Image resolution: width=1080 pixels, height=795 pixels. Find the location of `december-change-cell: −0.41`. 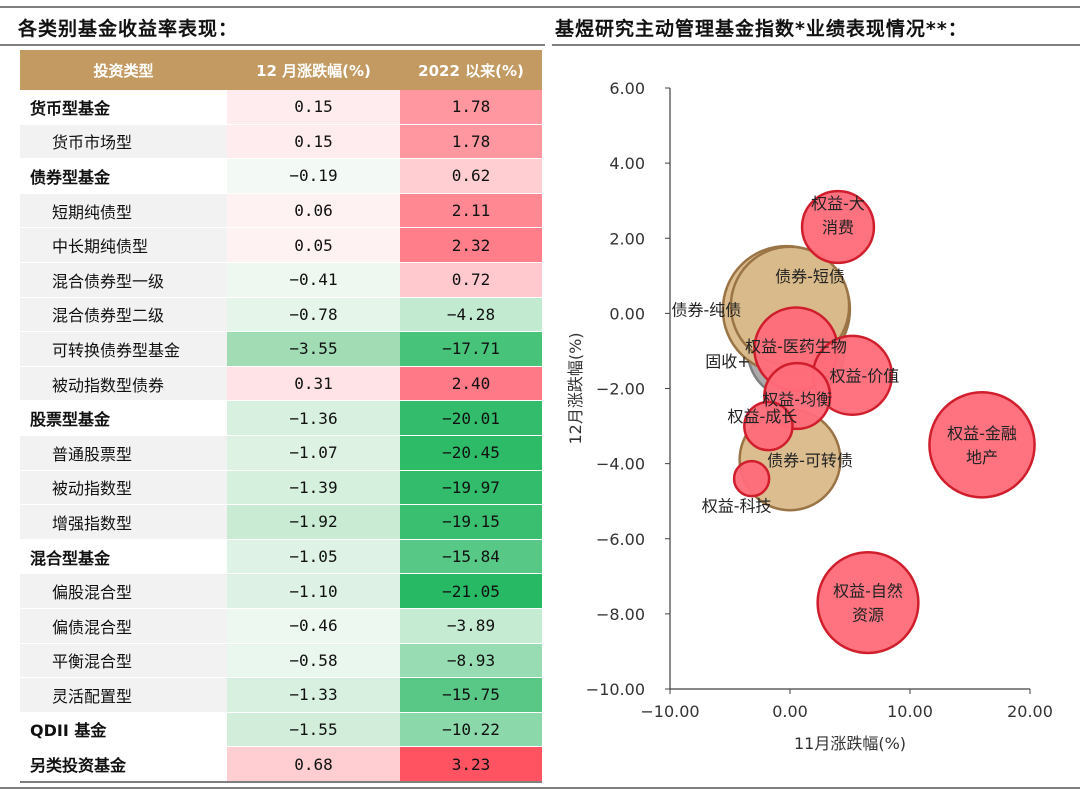

december-change-cell: −0.41 is located at coordinates (313, 280).